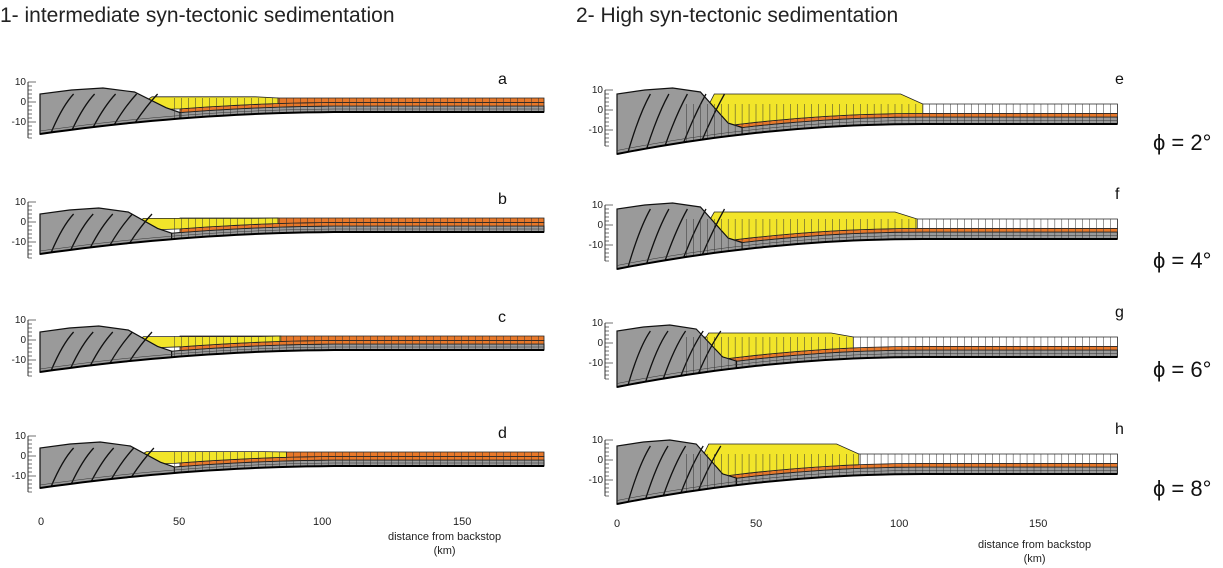 The width and height of the screenshot is (1223, 568). What do you see at coordinates (278, 225) in the screenshot?
I see `cross-section: 10 0 -10 b` at bounding box center [278, 225].